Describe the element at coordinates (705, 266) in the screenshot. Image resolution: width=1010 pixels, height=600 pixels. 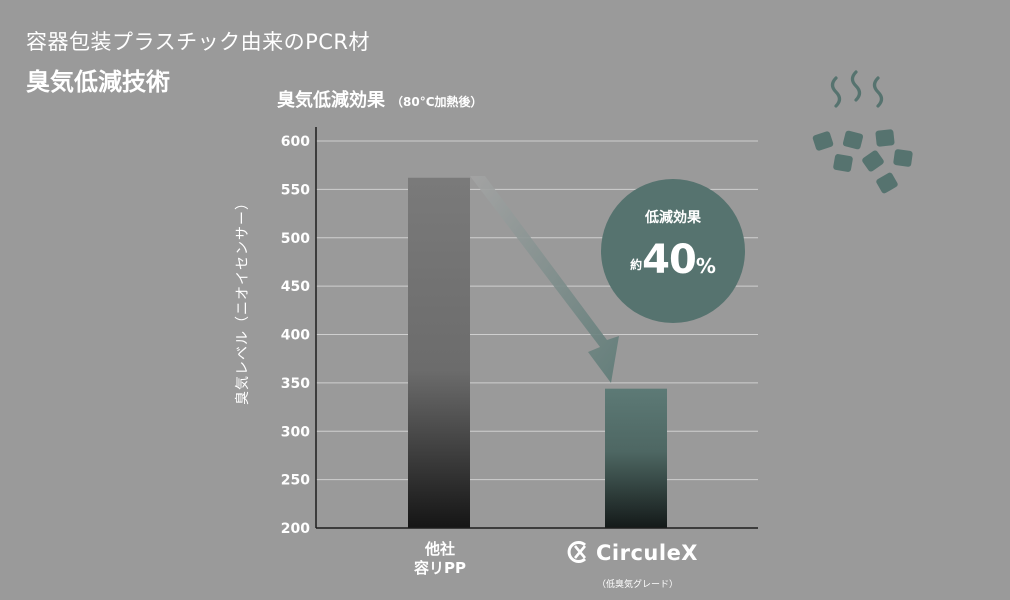
I see `badge-unit: %` at that location.